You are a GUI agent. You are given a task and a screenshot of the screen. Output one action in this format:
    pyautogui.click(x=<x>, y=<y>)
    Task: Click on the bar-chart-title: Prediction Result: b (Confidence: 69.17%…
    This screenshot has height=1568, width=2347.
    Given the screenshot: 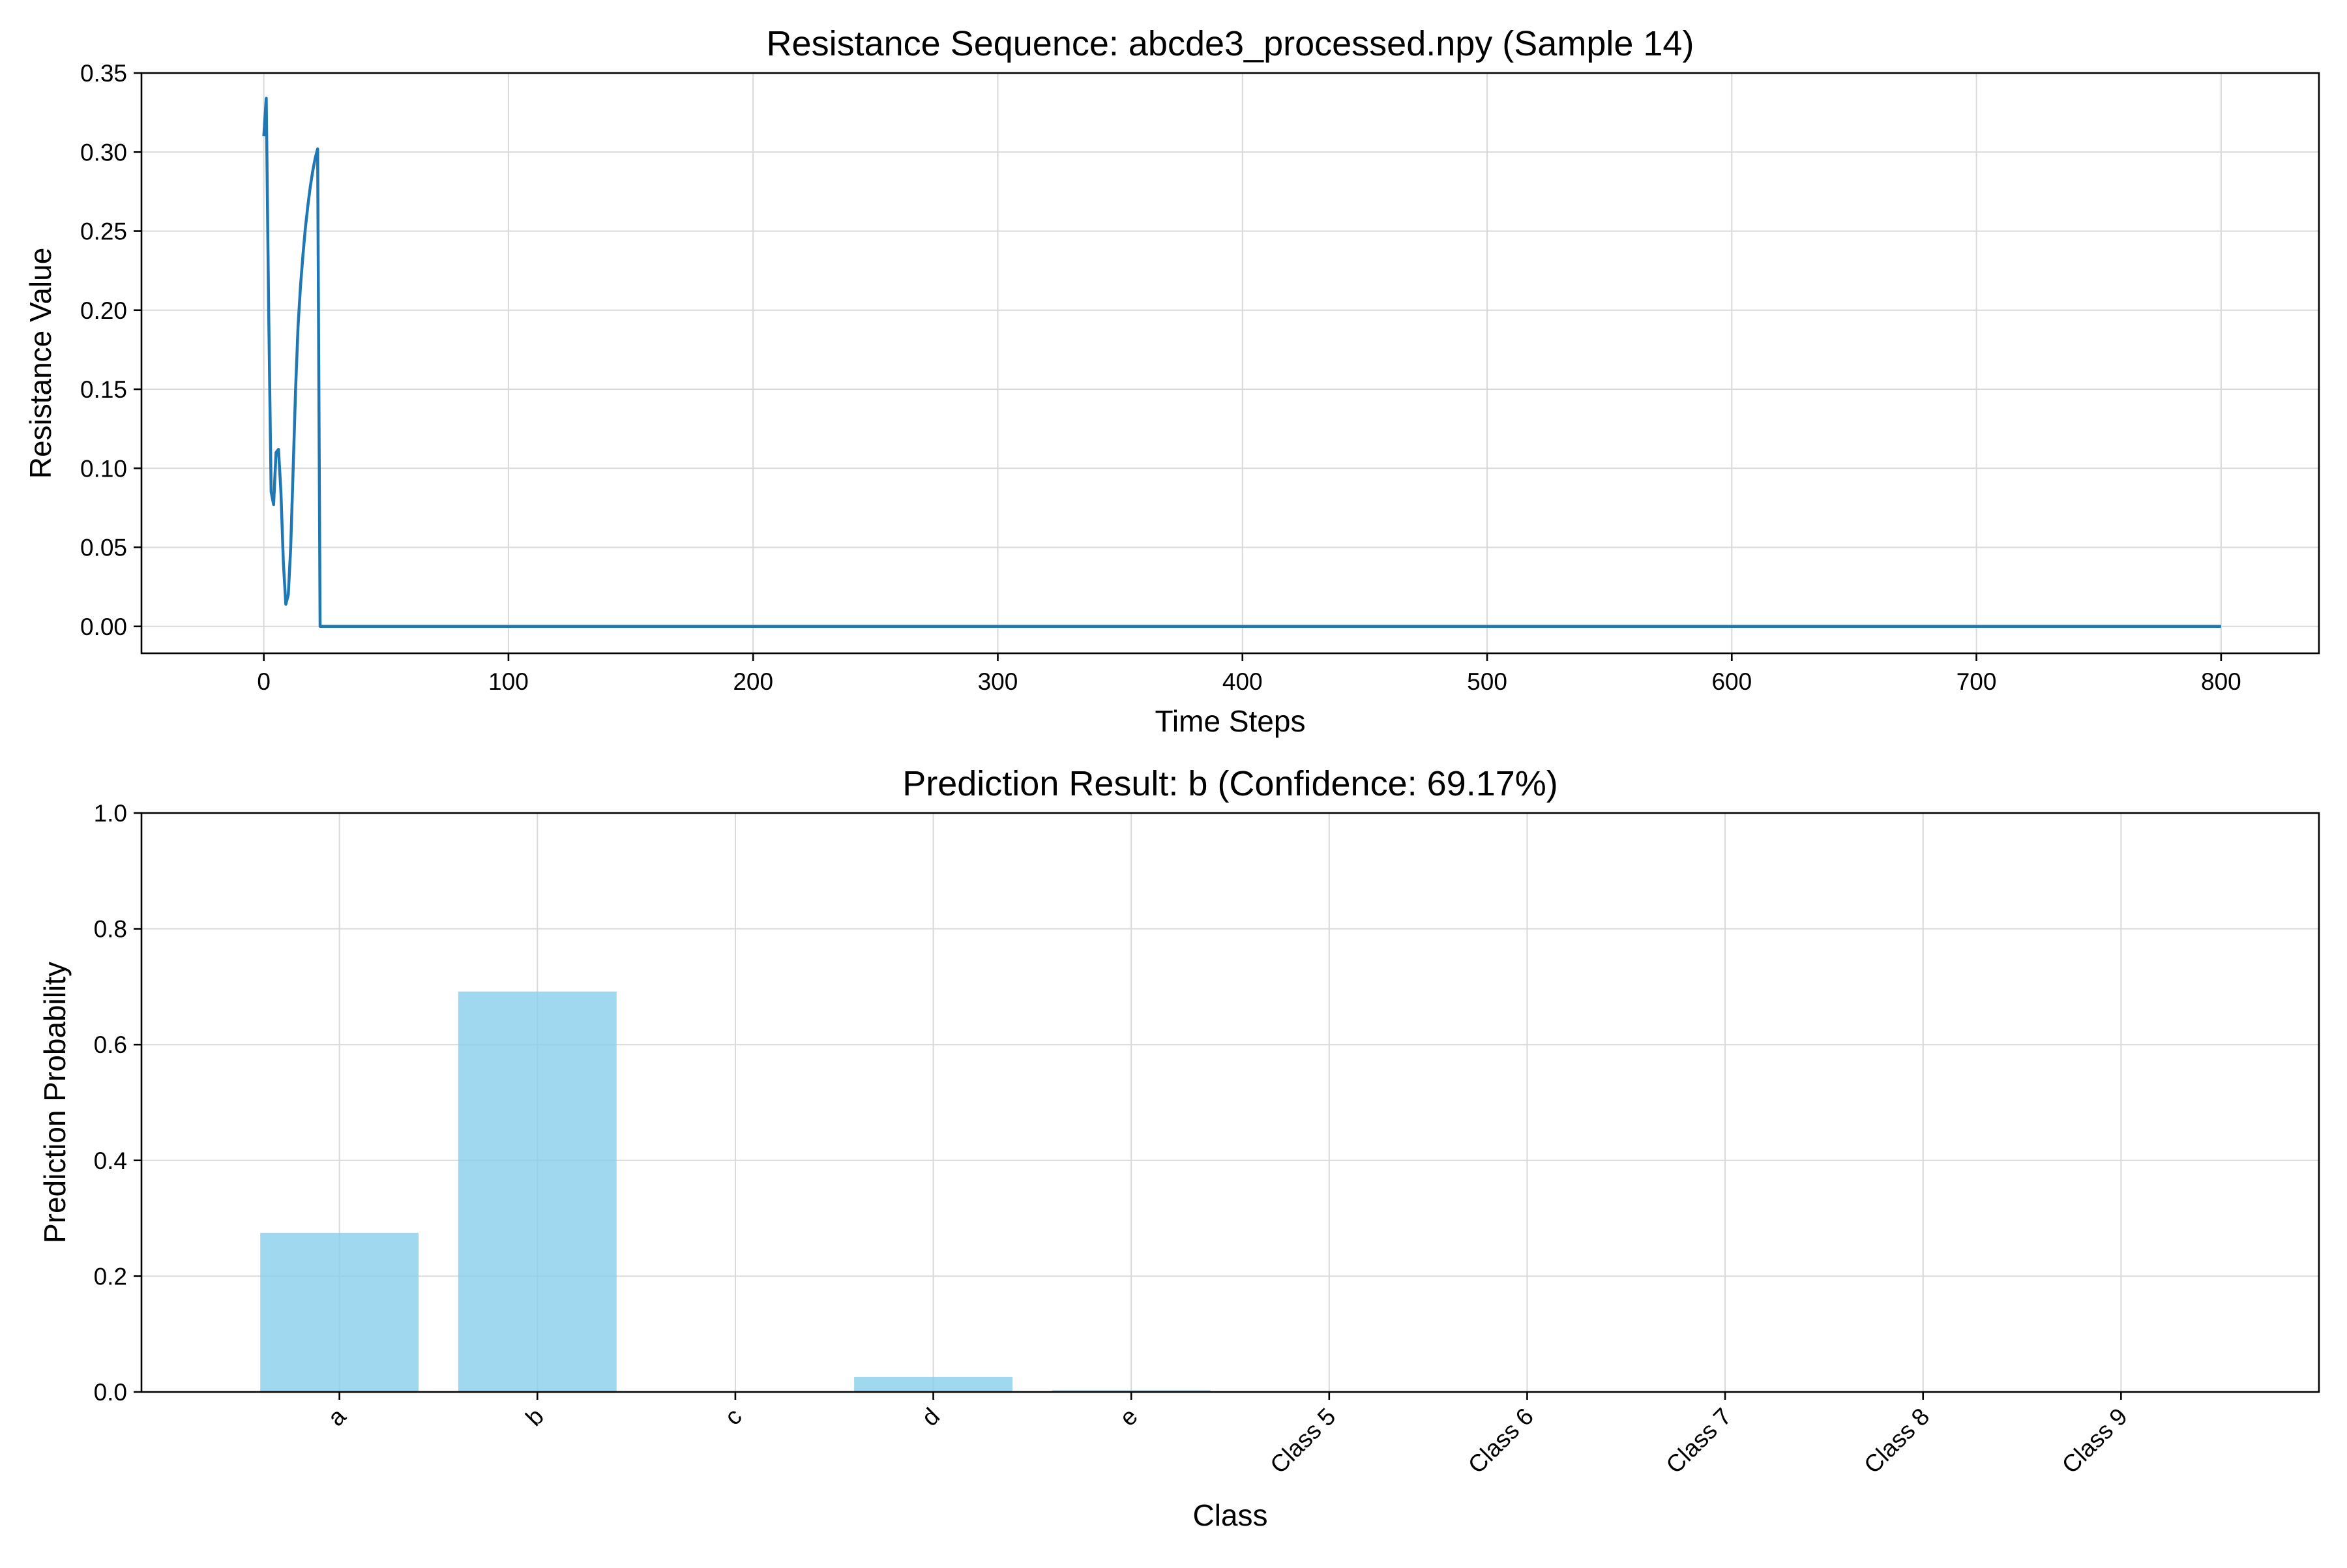 What is the action you would take?
    pyautogui.click(x=1230, y=783)
    